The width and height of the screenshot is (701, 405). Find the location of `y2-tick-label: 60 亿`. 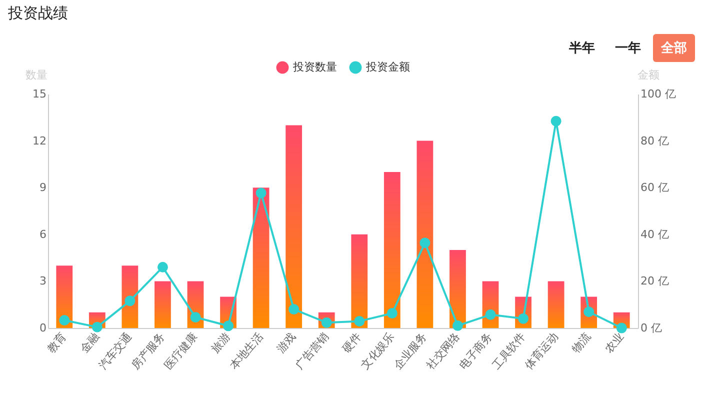

y2-tick-label: 60 亿 is located at coordinates (654, 187).